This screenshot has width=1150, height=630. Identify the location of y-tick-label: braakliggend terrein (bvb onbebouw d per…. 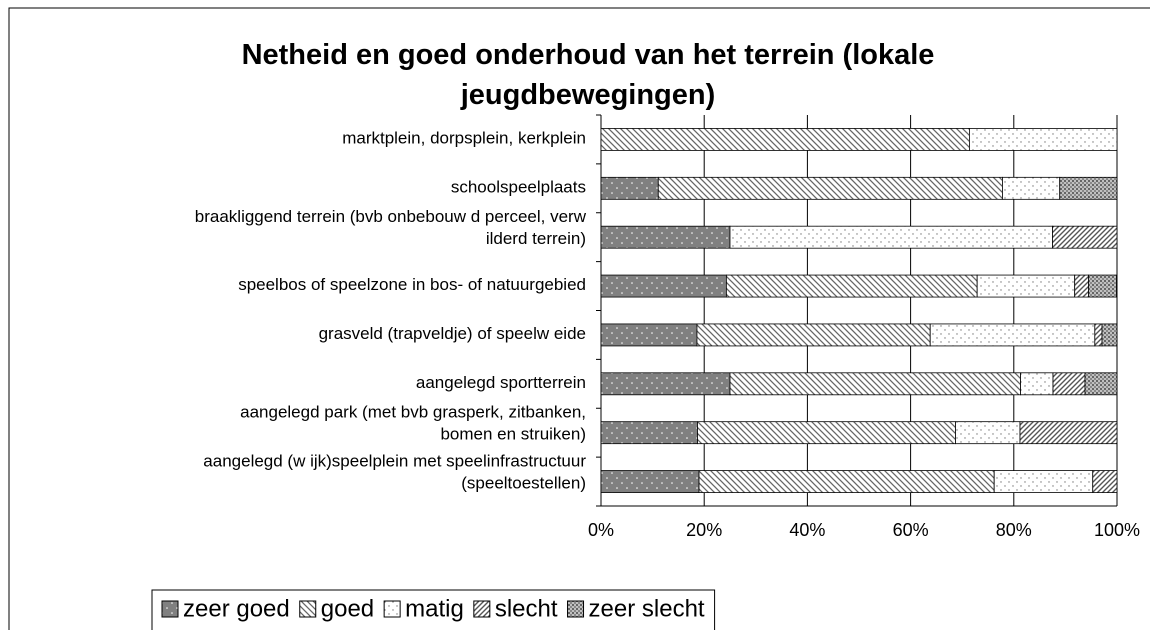
(391, 228).